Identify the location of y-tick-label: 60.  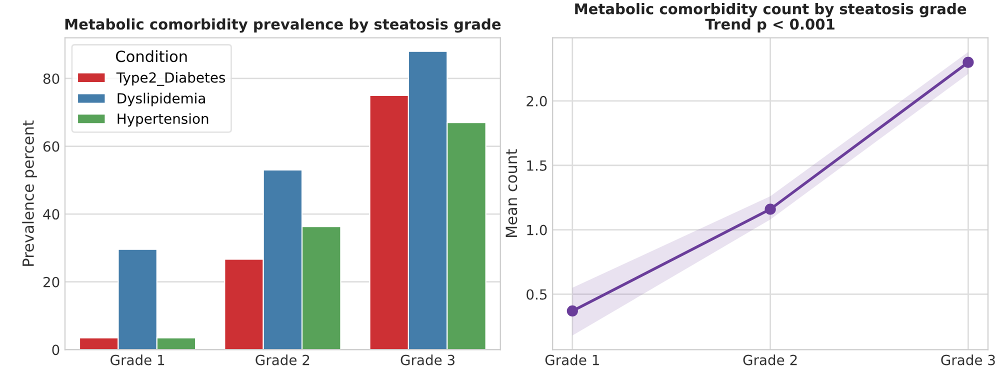
(51, 146).